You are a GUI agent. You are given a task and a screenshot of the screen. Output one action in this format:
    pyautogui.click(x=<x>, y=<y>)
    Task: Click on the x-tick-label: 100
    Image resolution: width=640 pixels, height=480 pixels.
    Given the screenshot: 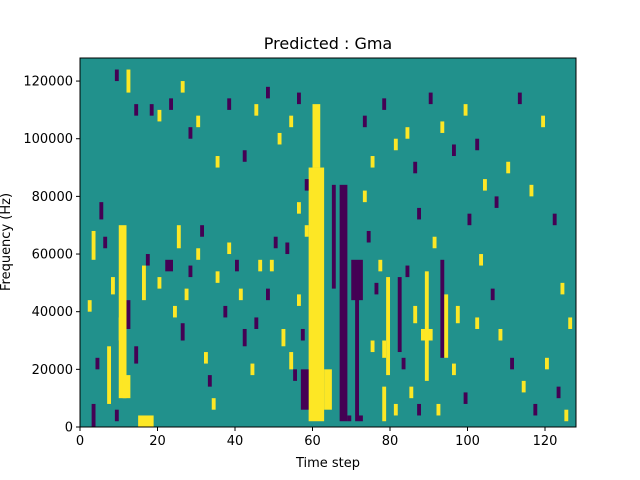 What is the action you would take?
    pyautogui.click(x=467, y=441)
    